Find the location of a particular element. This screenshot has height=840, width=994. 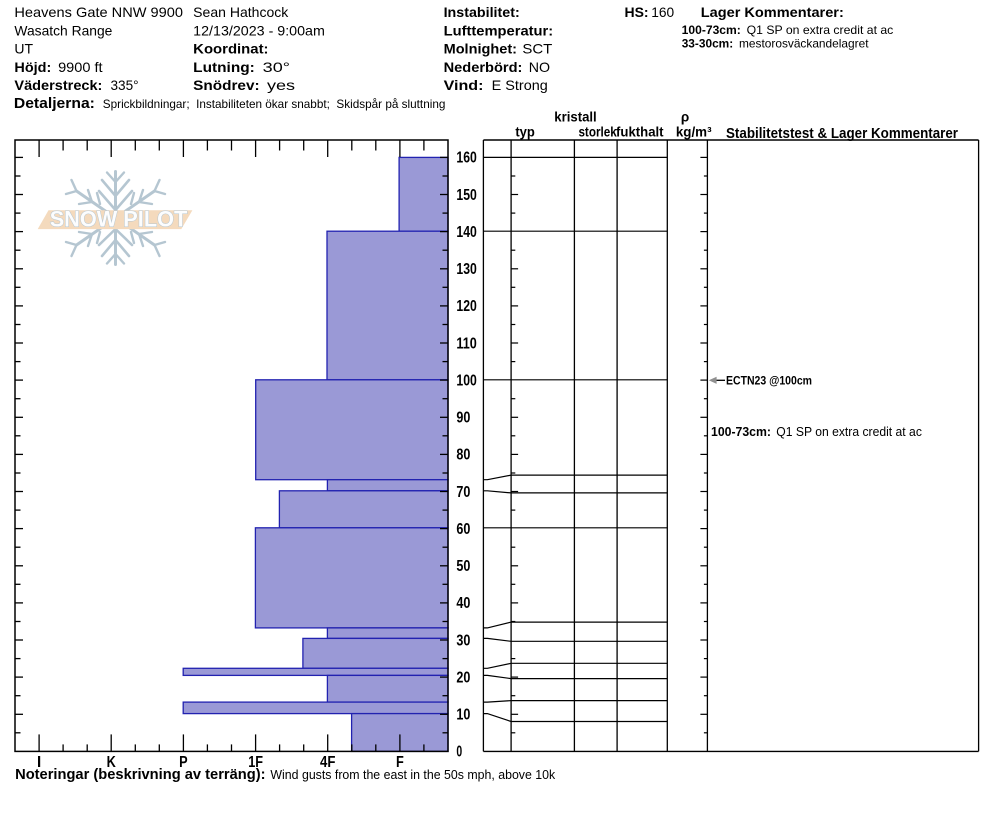

svg-text: 80 is located at coordinates (463, 455).